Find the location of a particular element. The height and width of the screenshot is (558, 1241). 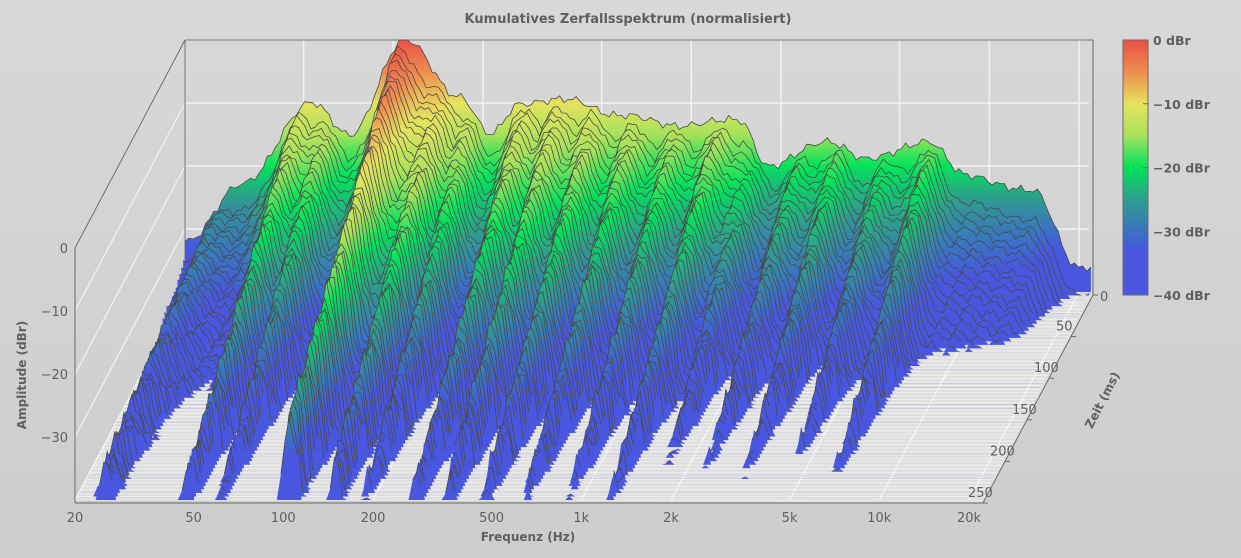

colorbar-label: 0 dBr is located at coordinates (1172, 40).